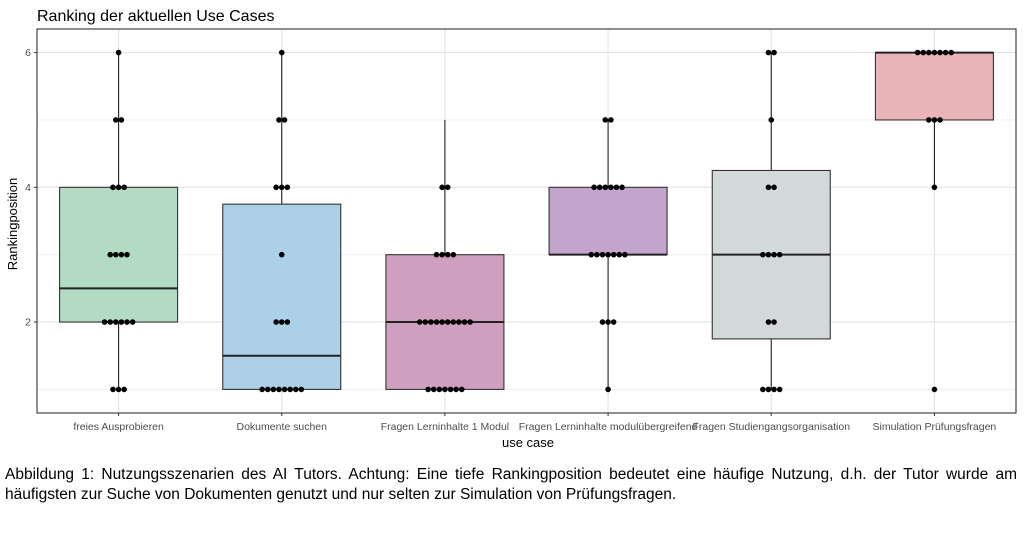  I want to click on chart-title: Ranking der aktuellen Use Cases, so click(155, 16).